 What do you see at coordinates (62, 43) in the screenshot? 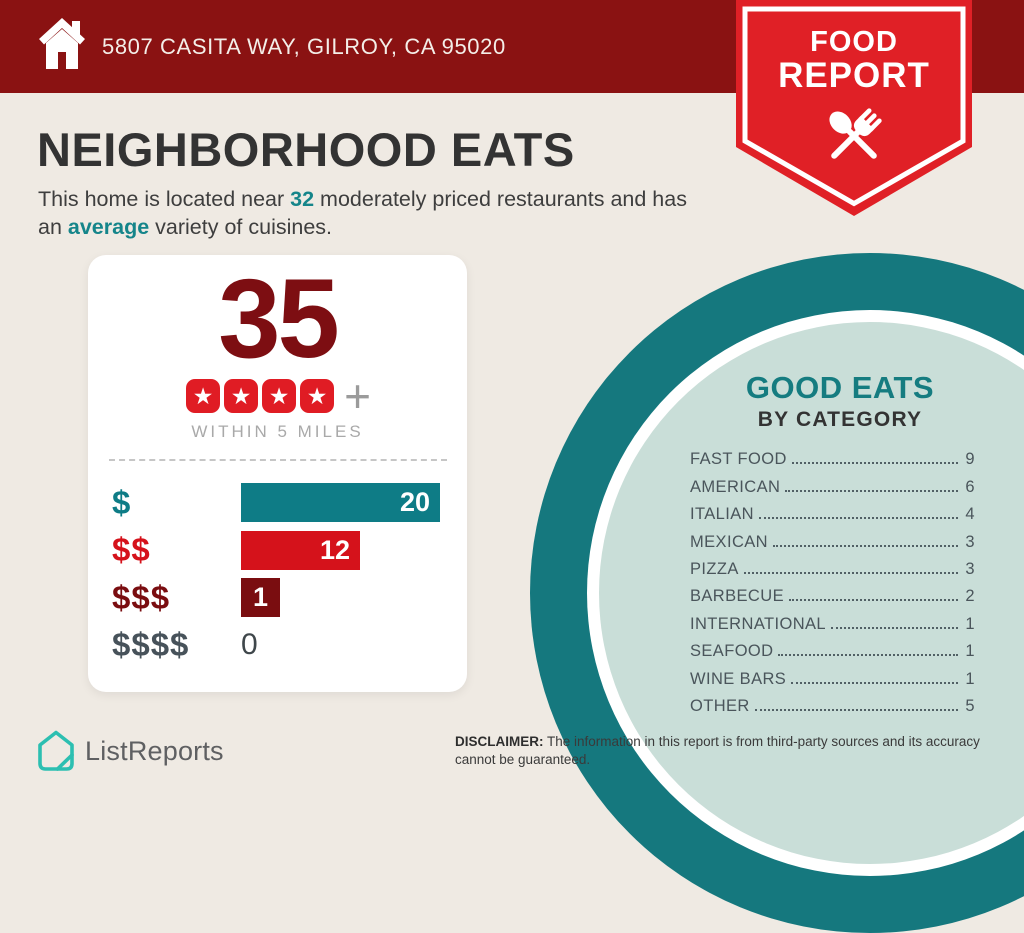
I see `home-icon` at bounding box center [62, 43].